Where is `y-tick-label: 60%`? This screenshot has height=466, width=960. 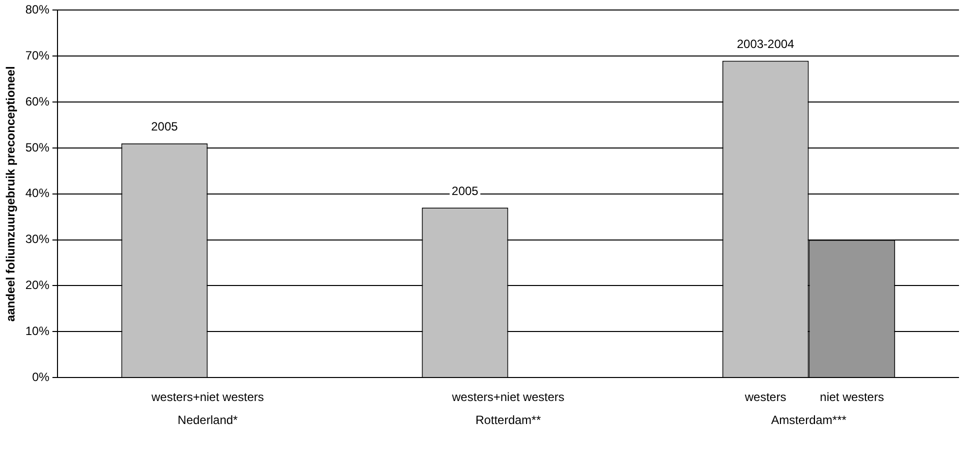 y-tick-label: 60% is located at coordinates (37, 101).